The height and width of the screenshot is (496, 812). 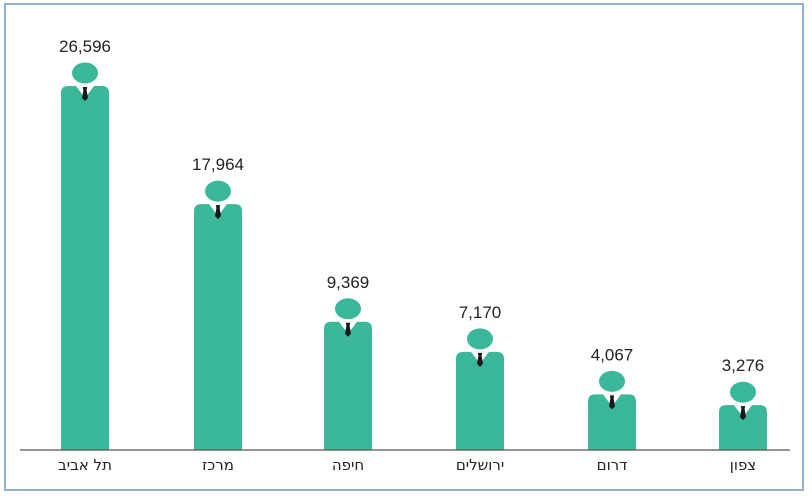 I want to click on category-label-0: תל אביב, so click(x=85, y=465).